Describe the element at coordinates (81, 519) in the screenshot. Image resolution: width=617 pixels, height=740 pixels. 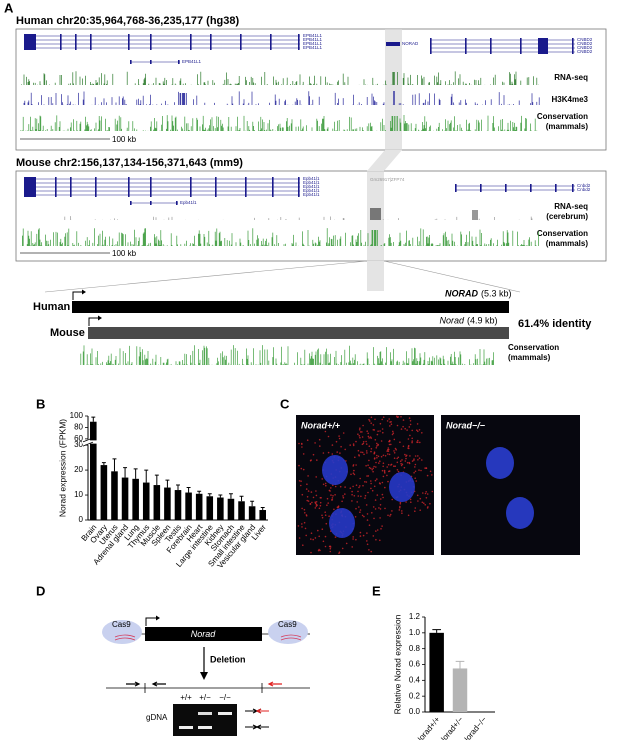
I see `y-tick-label: 0` at that location.